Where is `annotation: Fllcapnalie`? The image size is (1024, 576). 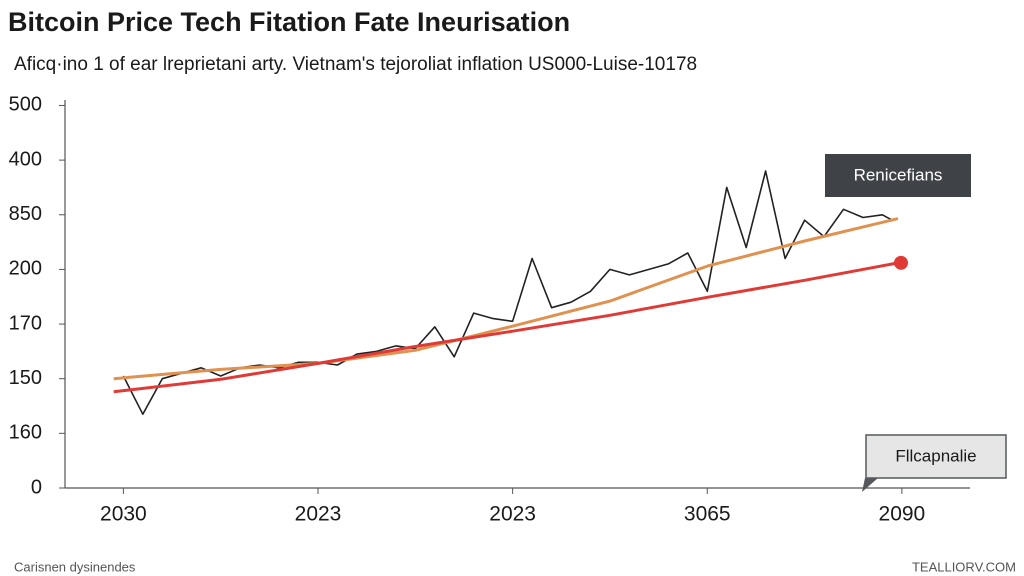
annotation: Fllcapnalie is located at coordinates (935, 455).